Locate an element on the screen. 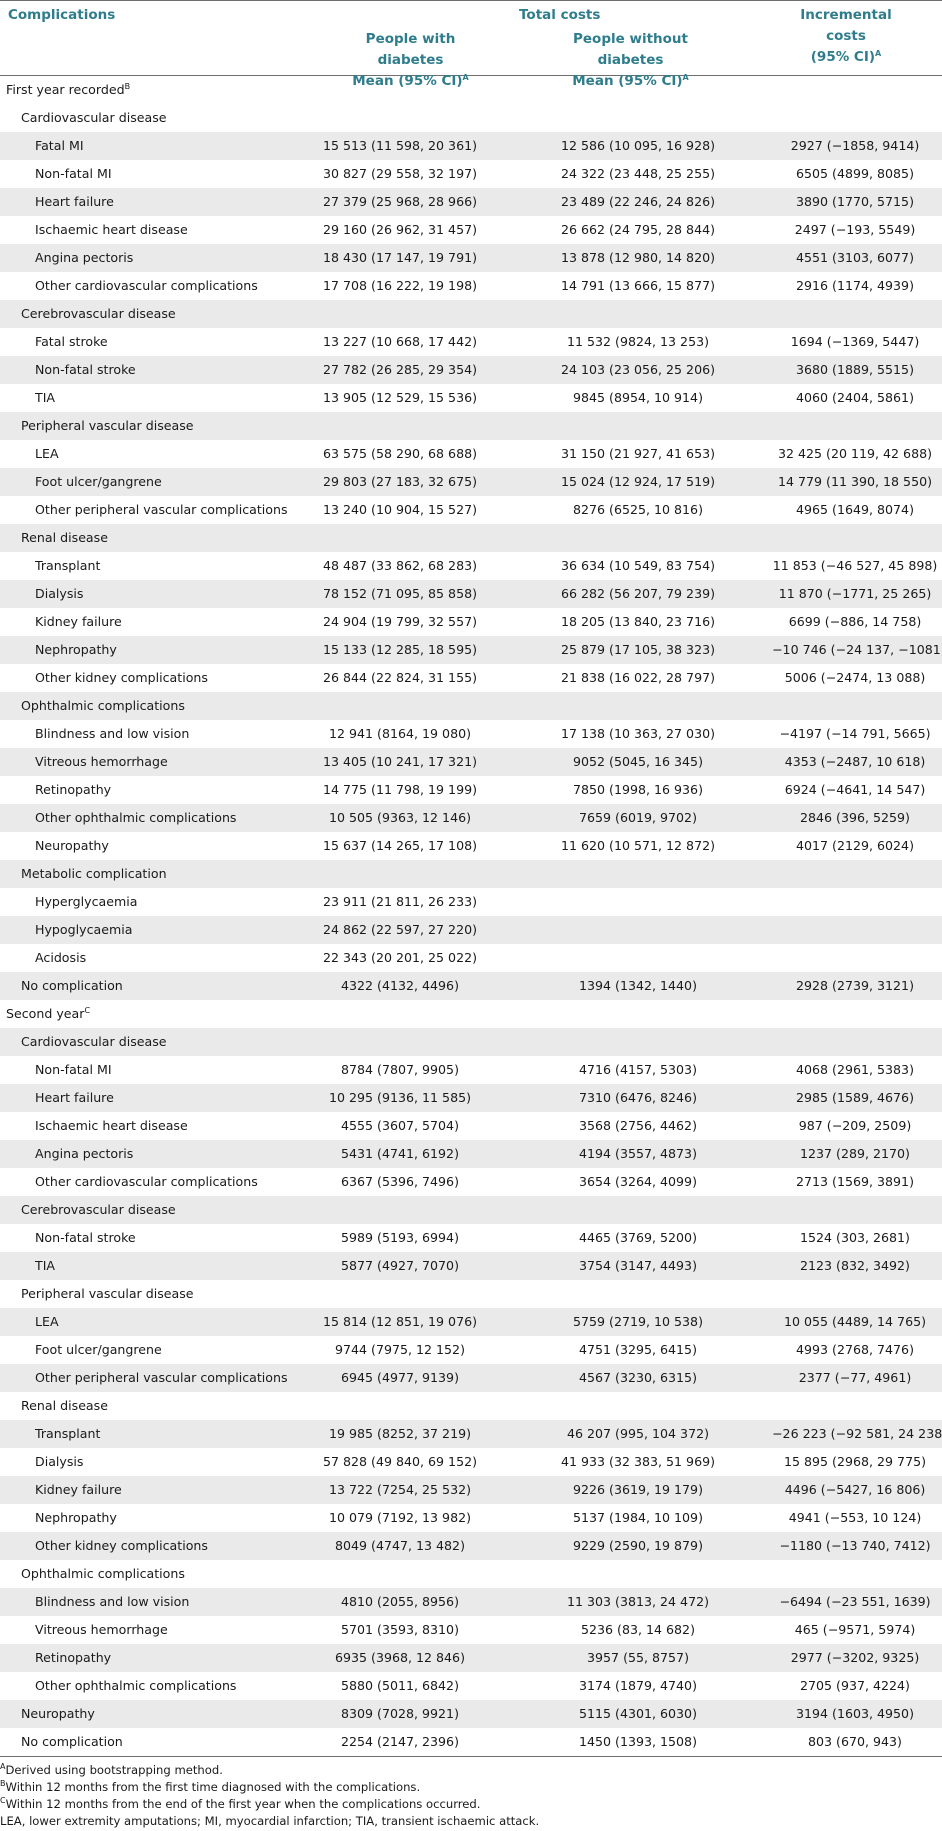 The height and width of the screenshot is (1831, 942). row-label: Other kidney complications is located at coordinates (121, 678).